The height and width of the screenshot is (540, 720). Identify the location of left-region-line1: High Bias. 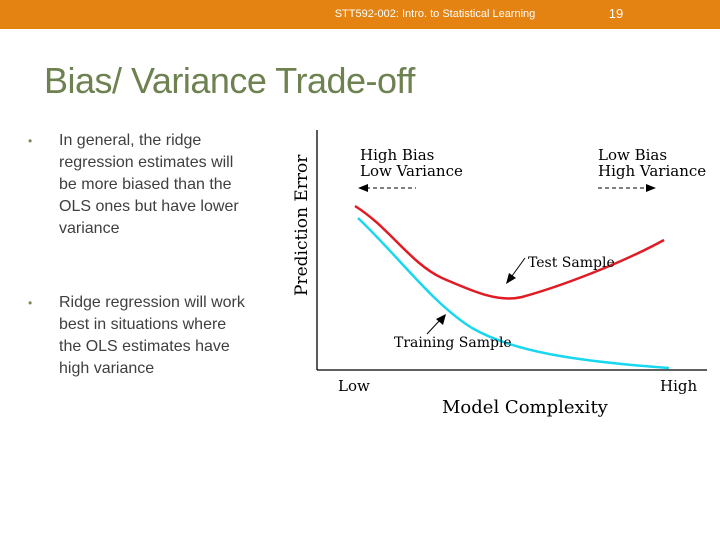
(397, 155).